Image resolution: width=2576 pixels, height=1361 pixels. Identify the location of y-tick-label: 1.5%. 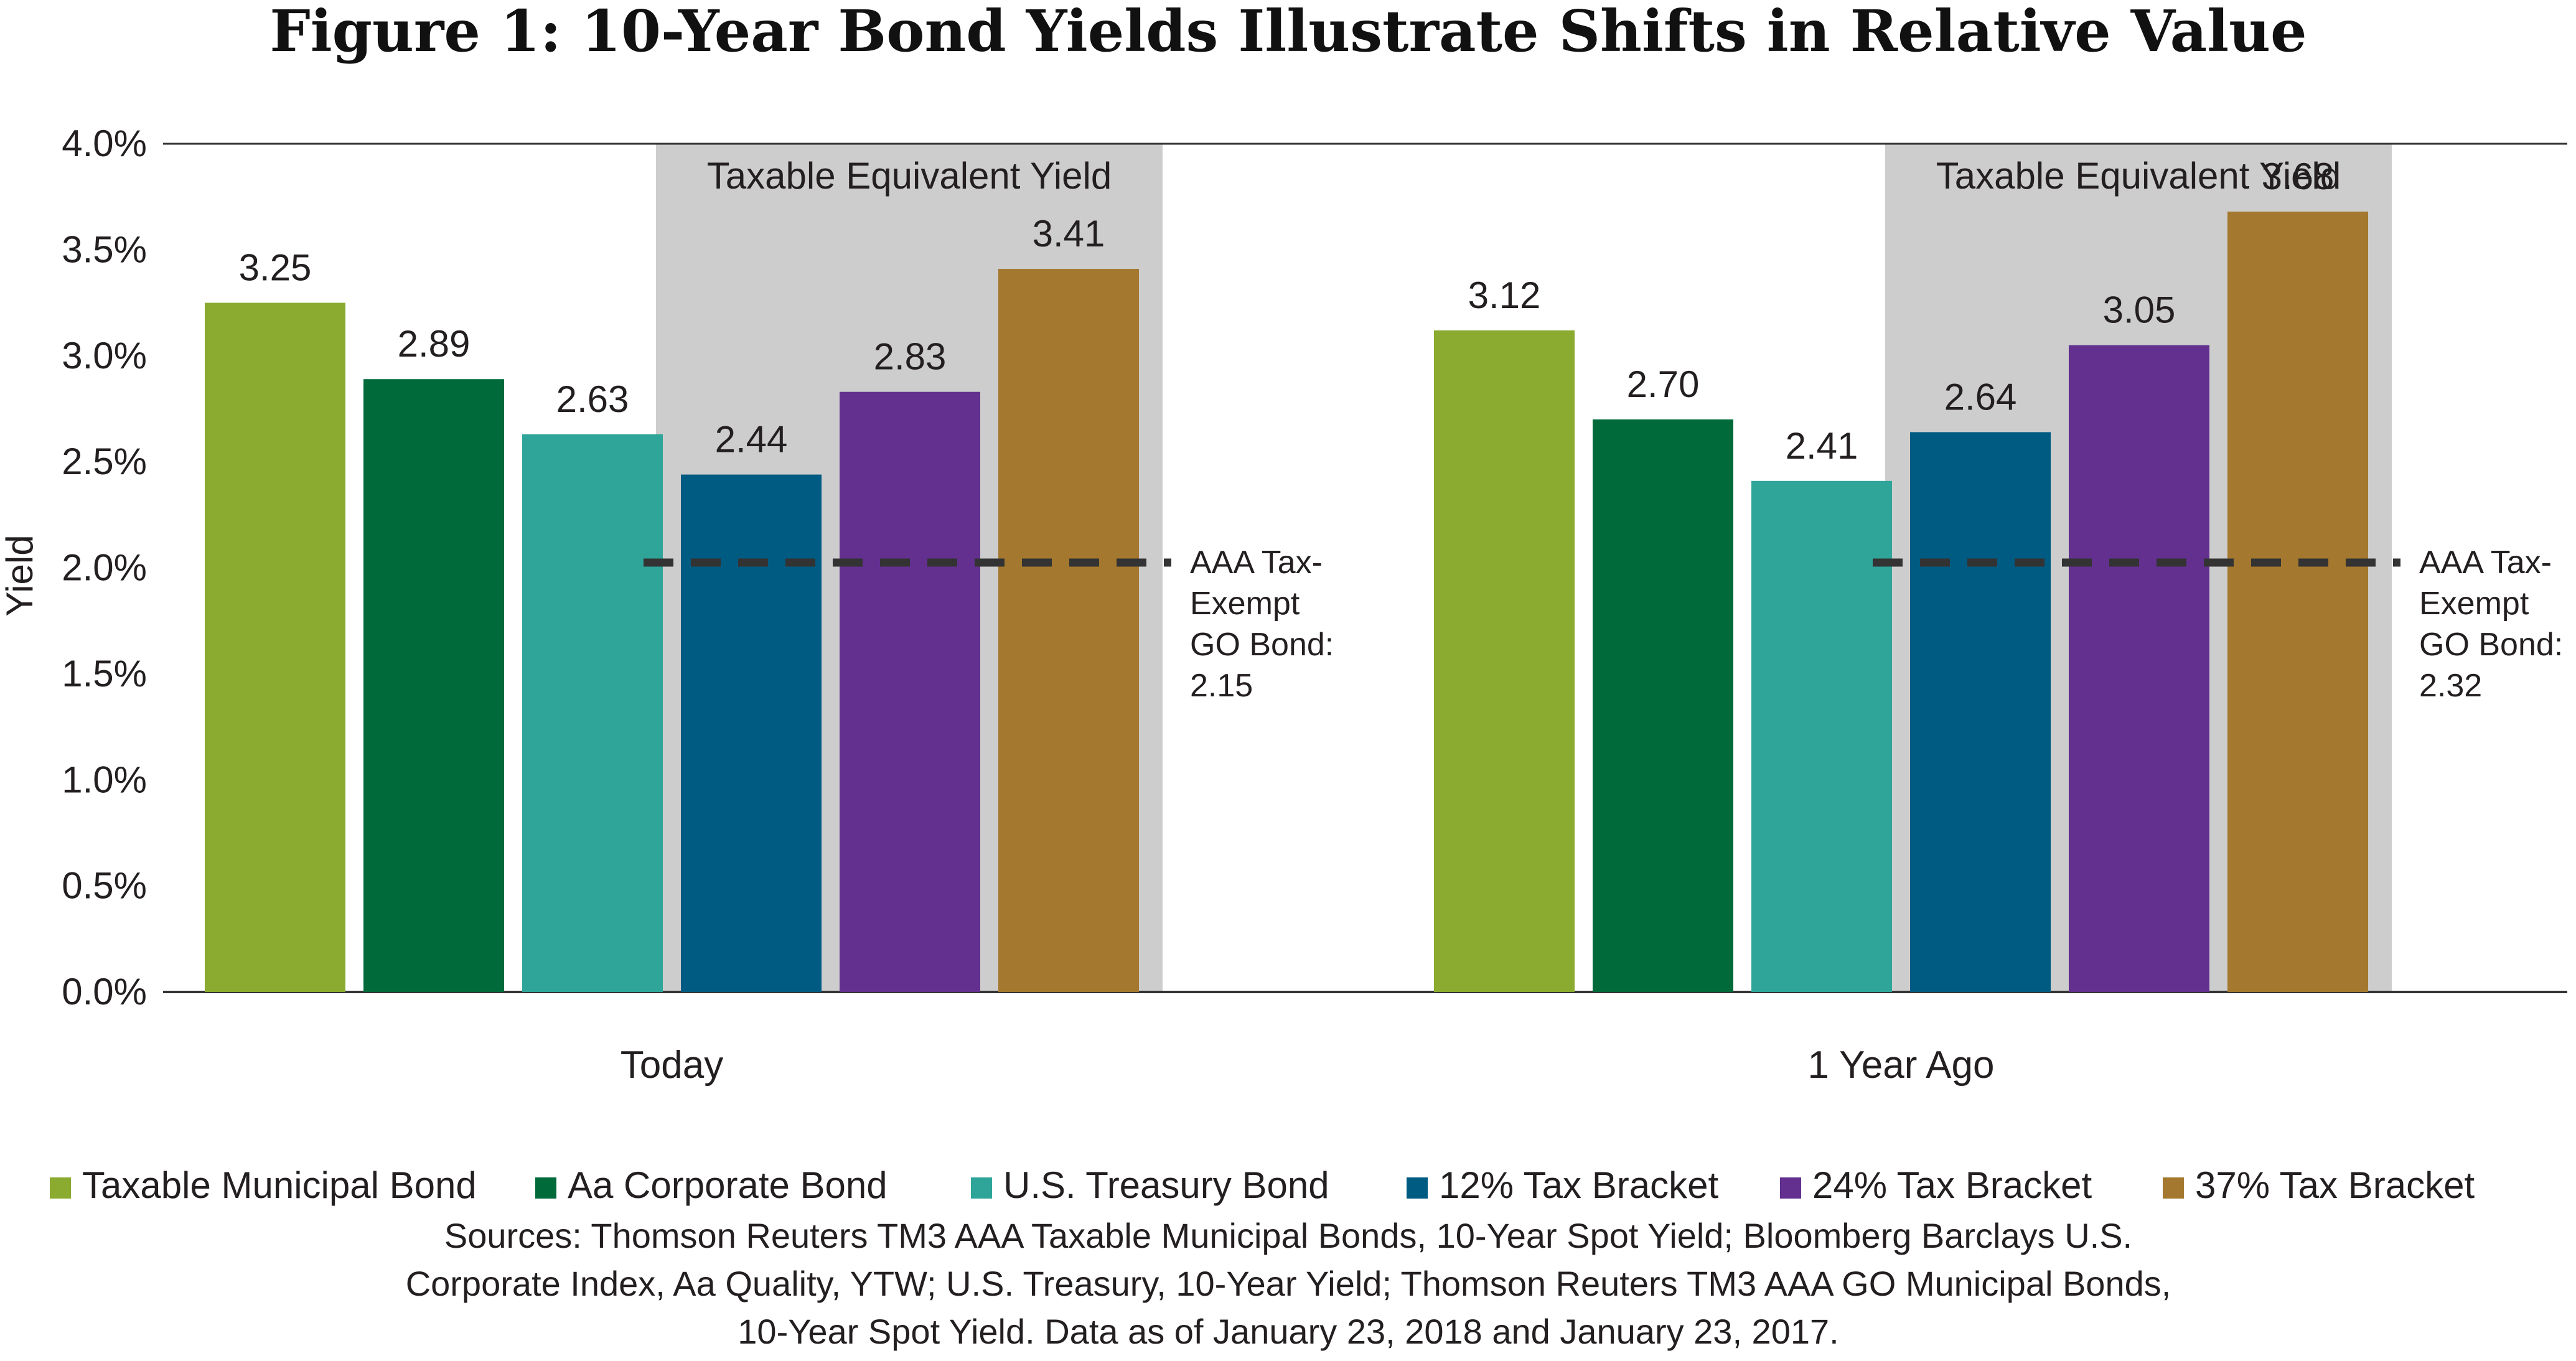
(104, 674).